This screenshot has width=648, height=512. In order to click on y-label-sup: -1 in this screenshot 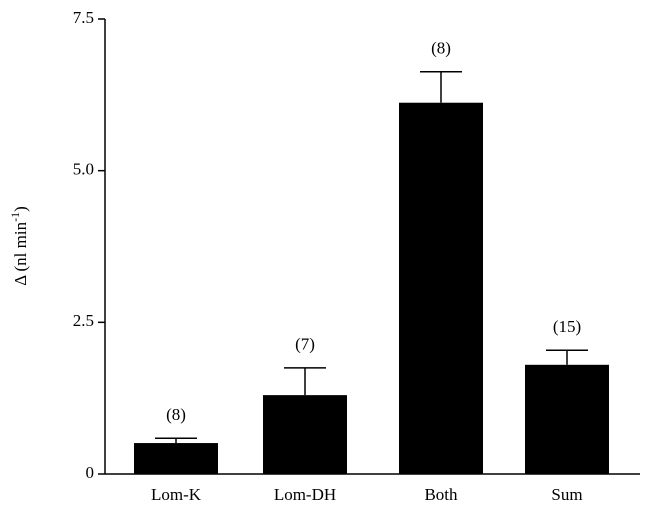, I will do `click(15, 217)`.